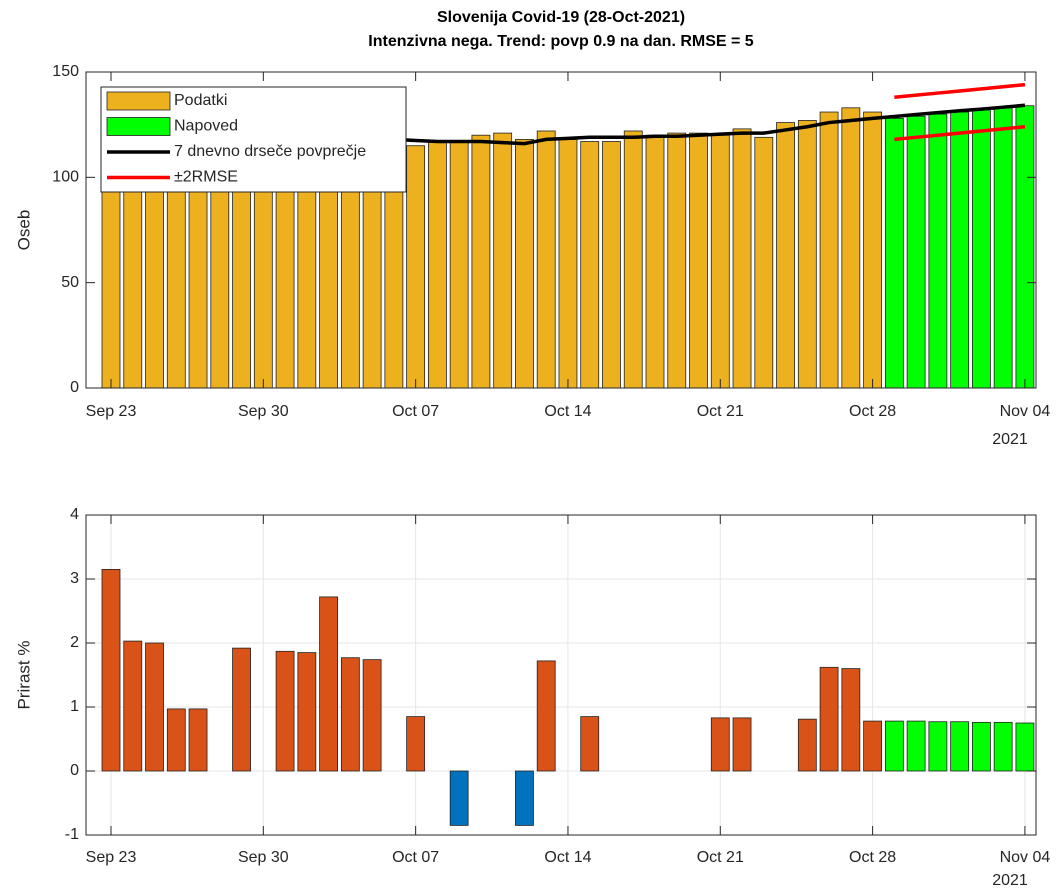 This screenshot has width=1060, height=892. I want to click on y-axis-label: Oseb, so click(23, 230).